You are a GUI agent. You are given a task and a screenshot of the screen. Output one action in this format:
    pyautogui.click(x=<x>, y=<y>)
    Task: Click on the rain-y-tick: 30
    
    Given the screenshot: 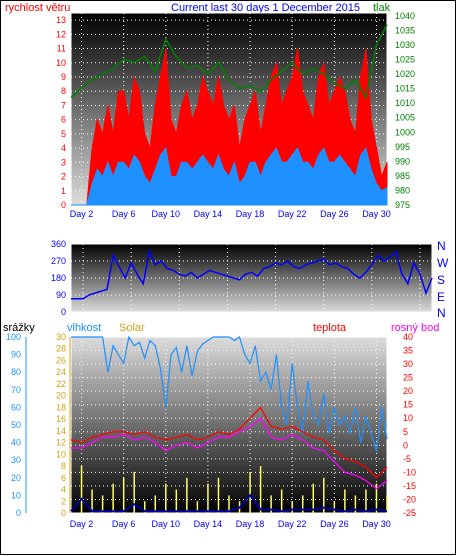 What is the action you would take?
    pyautogui.click(x=16, y=460)
    